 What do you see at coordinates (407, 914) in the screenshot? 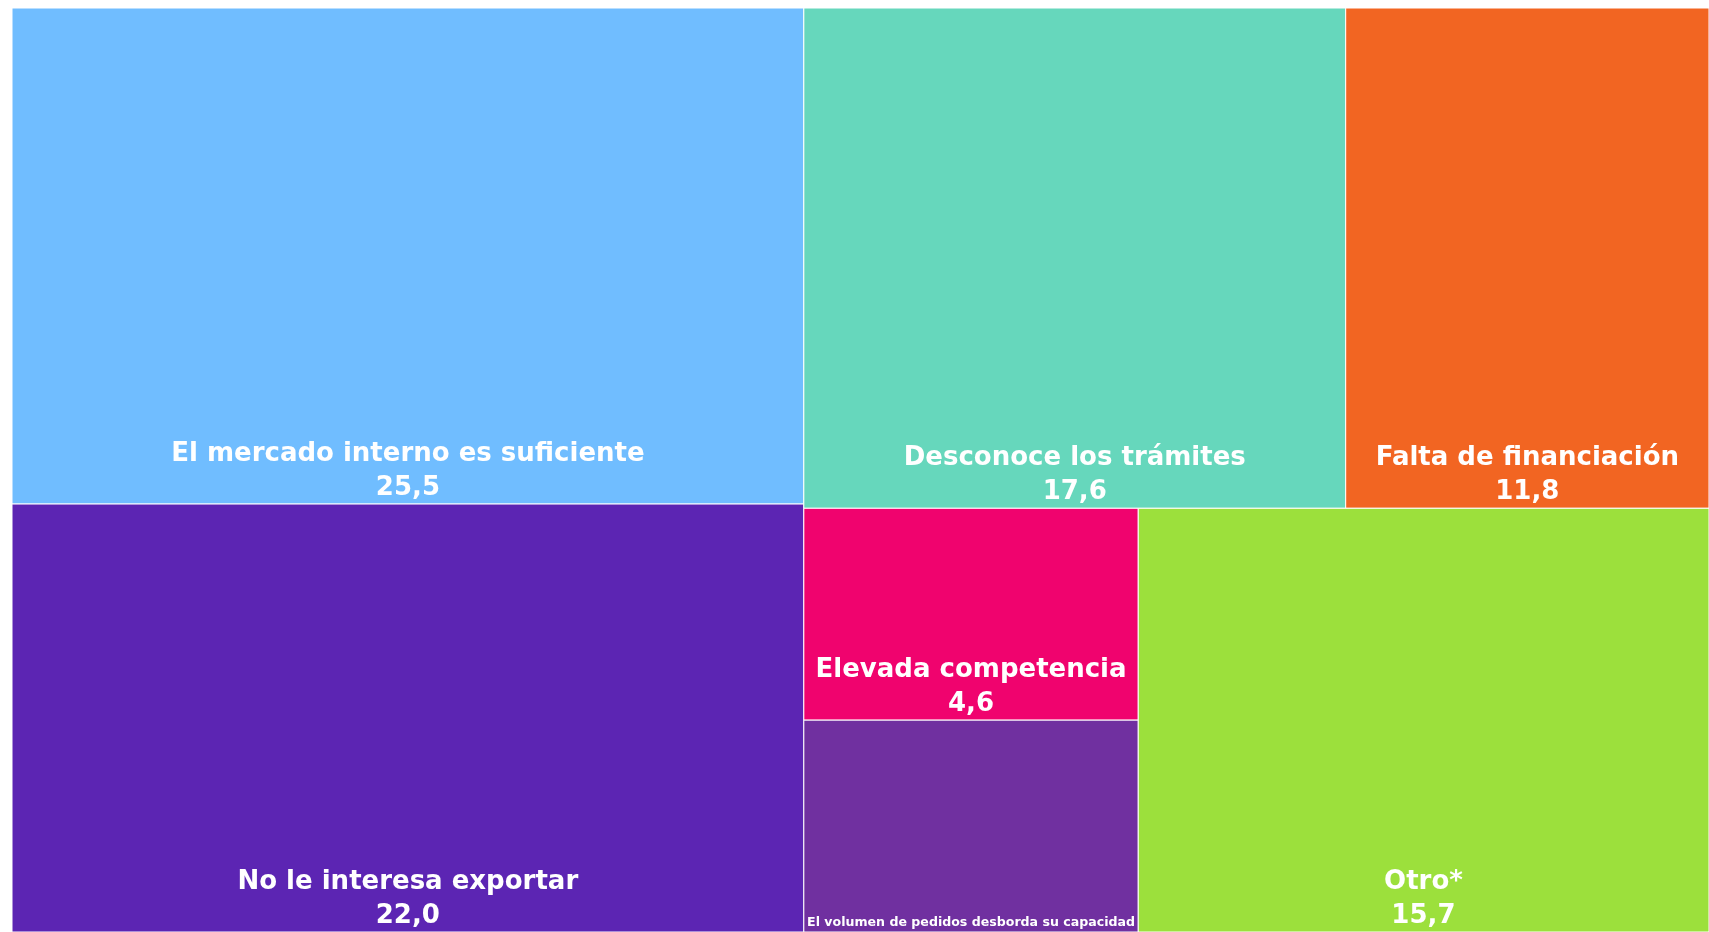
I see `data-label: 22,0` at bounding box center [407, 914].